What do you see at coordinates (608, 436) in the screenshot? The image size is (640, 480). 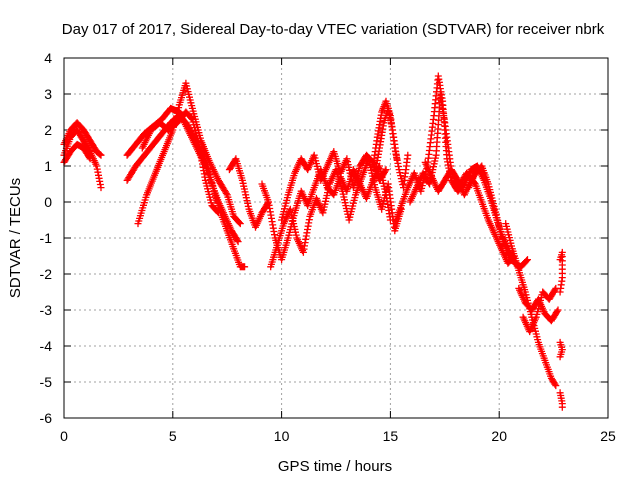 I see `x-tick-label: 25` at bounding box center [608, 436].